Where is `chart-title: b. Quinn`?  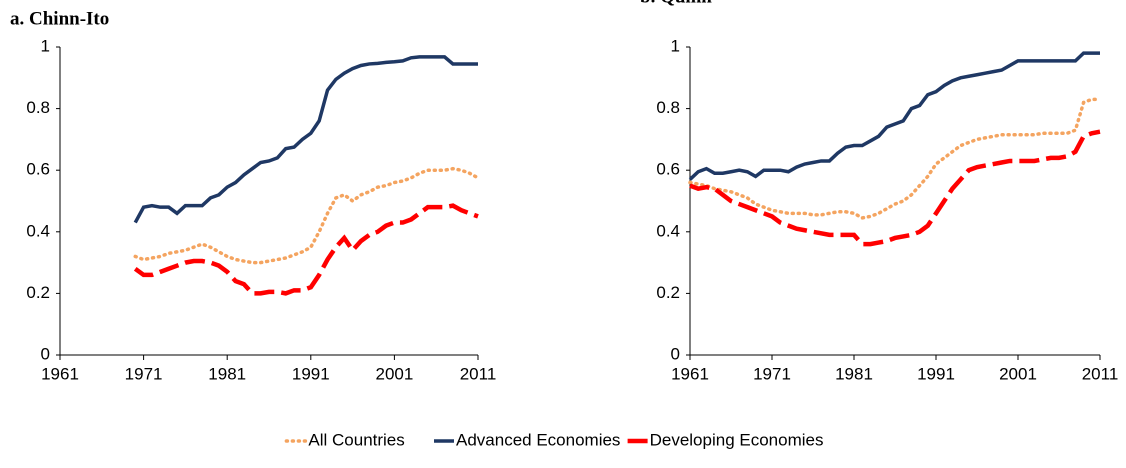 chart-title: b. Quinn is located at coordinates (676, 3).